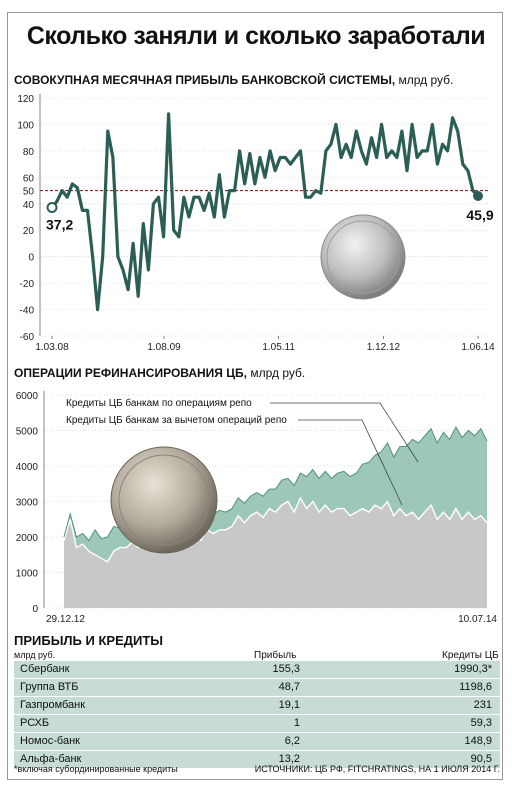 The image size is (512, 785). Describe the element at coordinates (51, 759) in the screenshot. I see `bank-name: Альфа-банк` at that location.